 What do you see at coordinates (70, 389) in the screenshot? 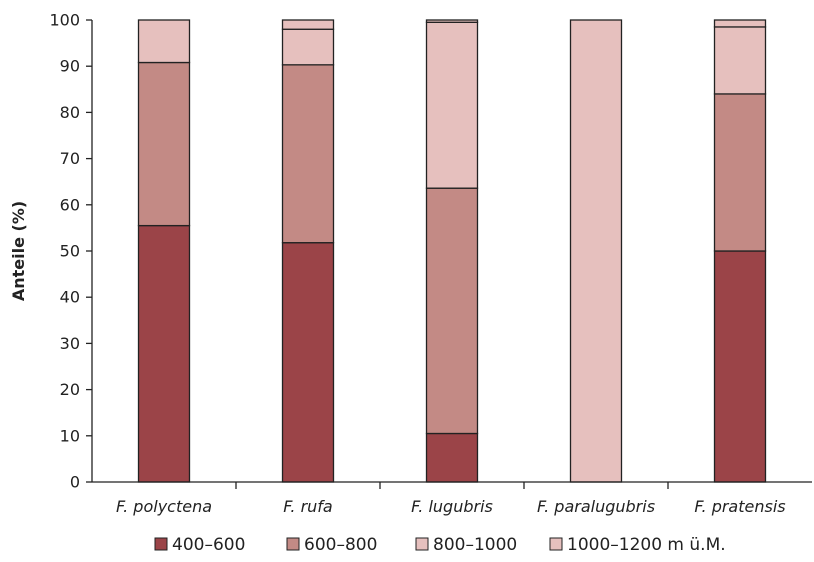
I see `y-tick-label: 20` at bounding box center [70, 389].